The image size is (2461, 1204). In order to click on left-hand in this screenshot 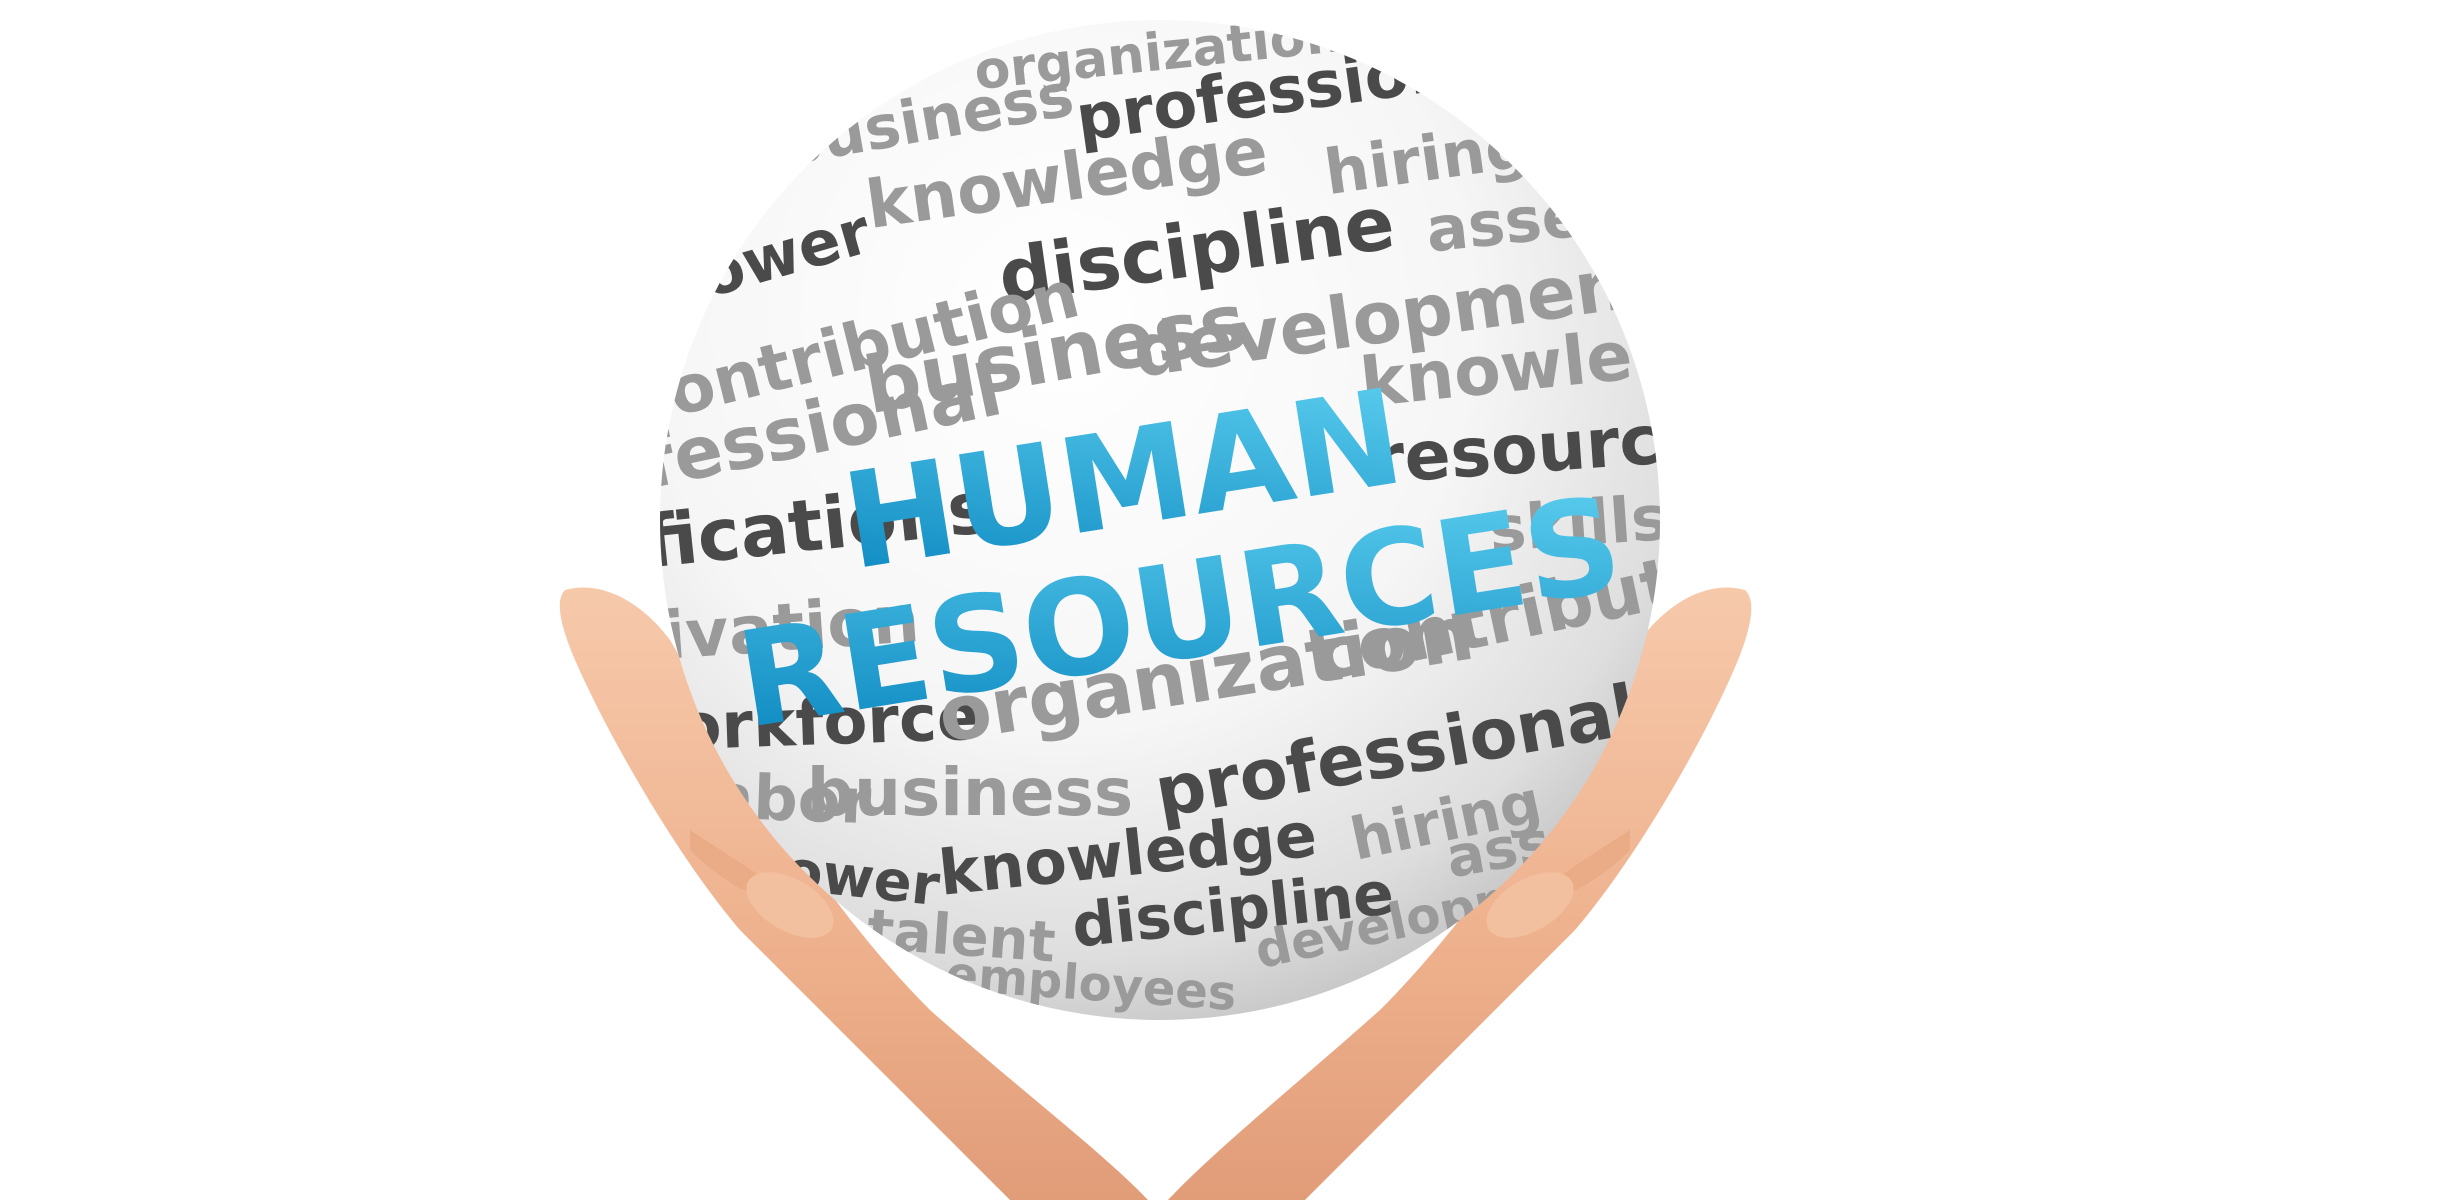, I will do `click(853, 893)`.